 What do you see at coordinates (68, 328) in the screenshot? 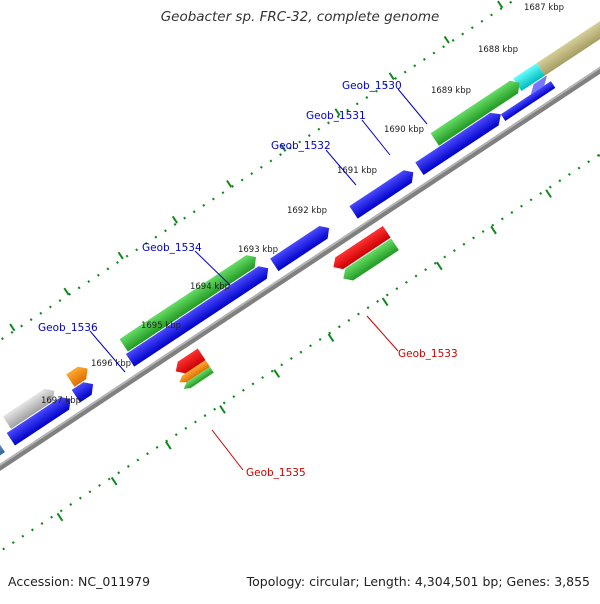
I see `gene-label-geob-1536: Geob_1536` at bounding box center [68, 328].